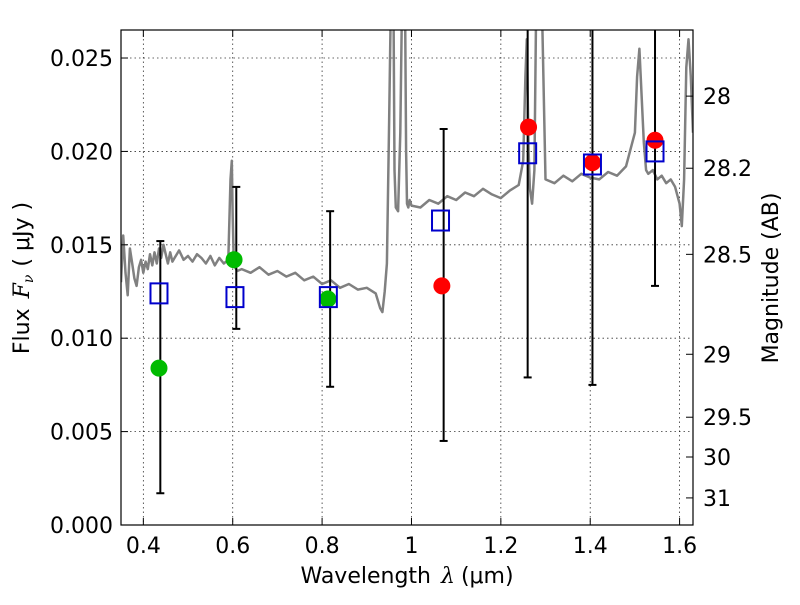 This screenshot has width=800, height=605. Describe the element at coordinates (22, 234) in the screenshot. I see `y-axis-unit: ( μJy )` at that location.